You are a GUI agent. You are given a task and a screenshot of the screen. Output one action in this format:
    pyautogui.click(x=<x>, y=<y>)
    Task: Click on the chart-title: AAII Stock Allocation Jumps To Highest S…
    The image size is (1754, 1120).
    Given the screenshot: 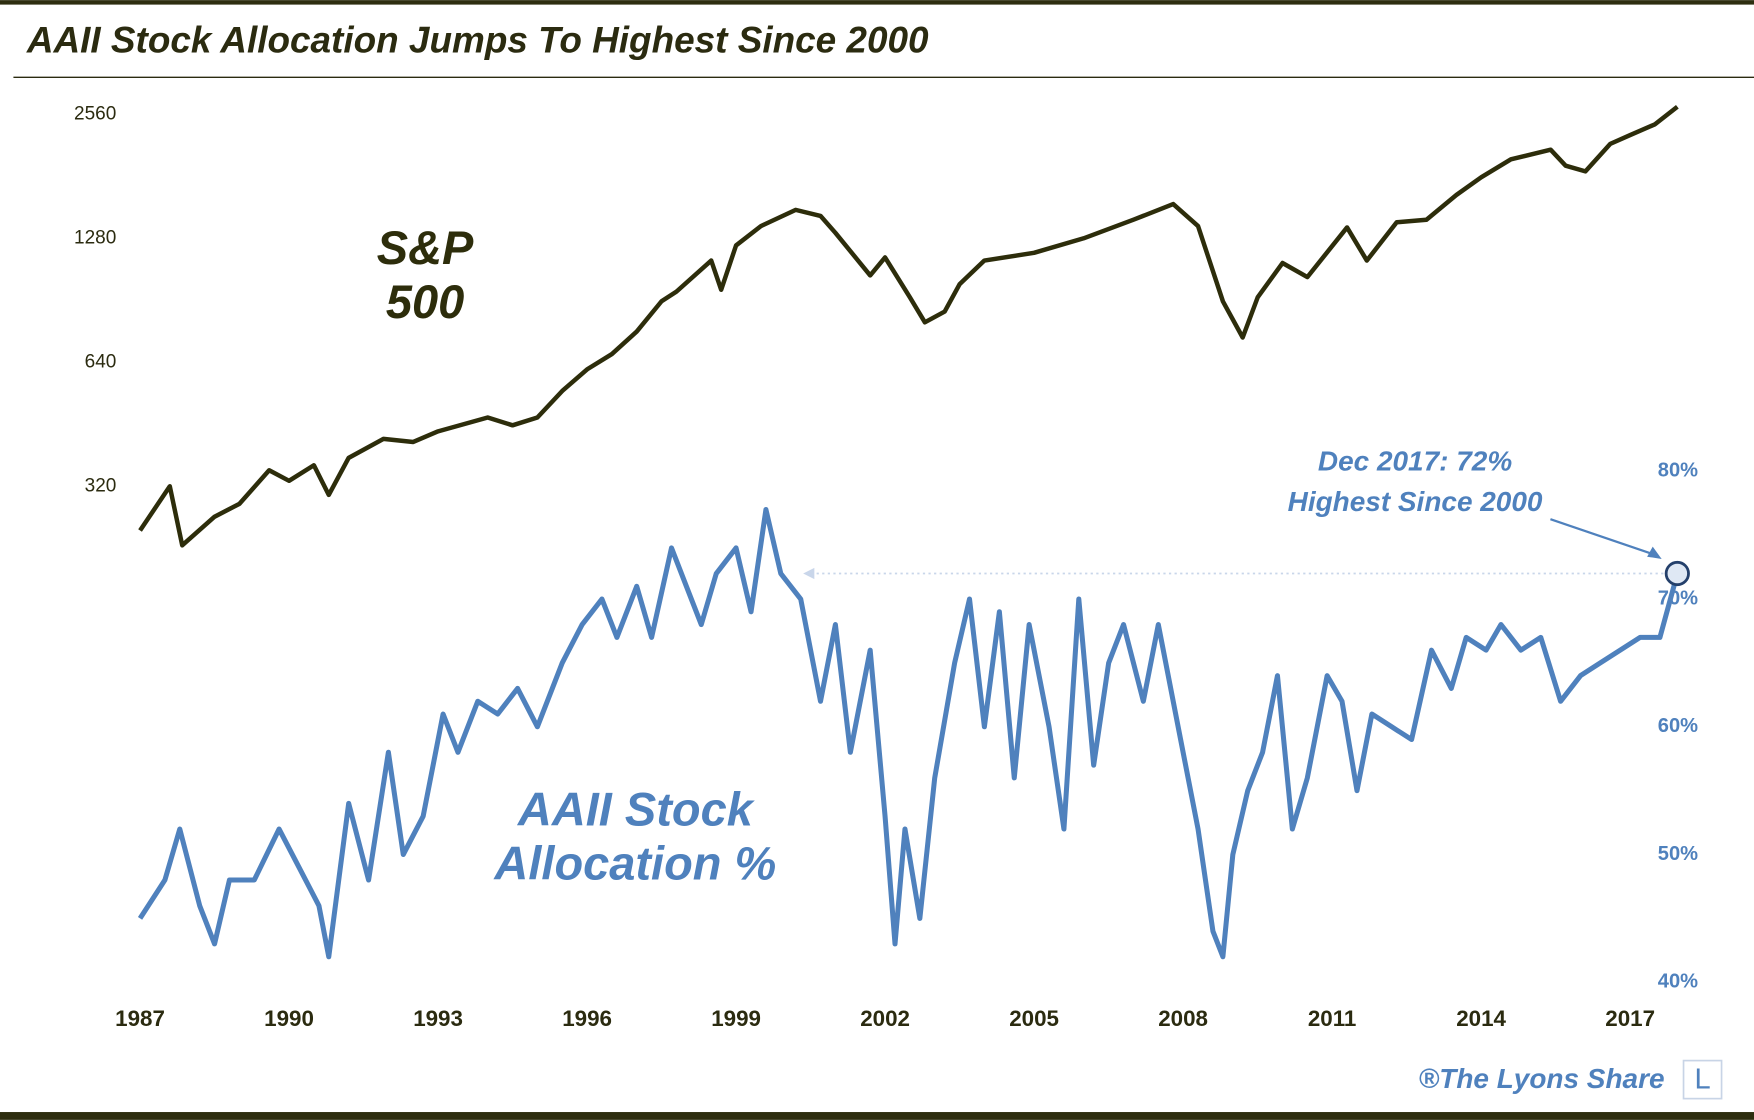 What is the action you would take?
    pyautogui.click(x=477, y=39)
    